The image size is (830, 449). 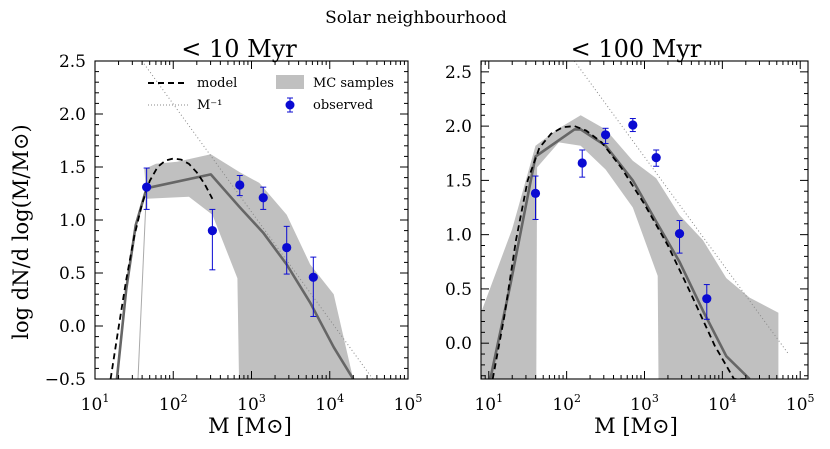 I want to click on y-tick-label: −0.5, so click(x=65, y=380).